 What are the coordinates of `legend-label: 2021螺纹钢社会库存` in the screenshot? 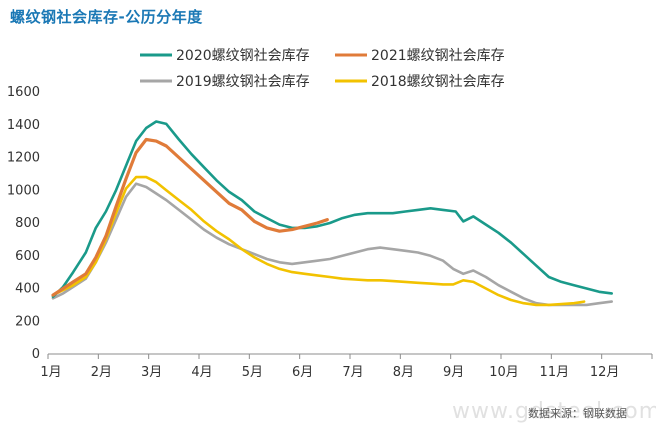 It's located at (438, 56).